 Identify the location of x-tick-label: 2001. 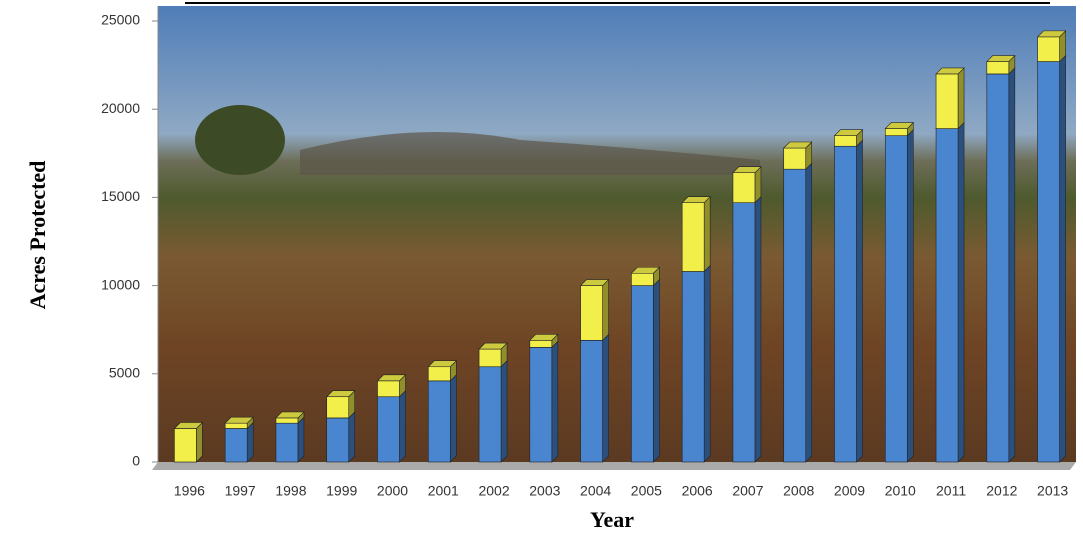
(443, 491).